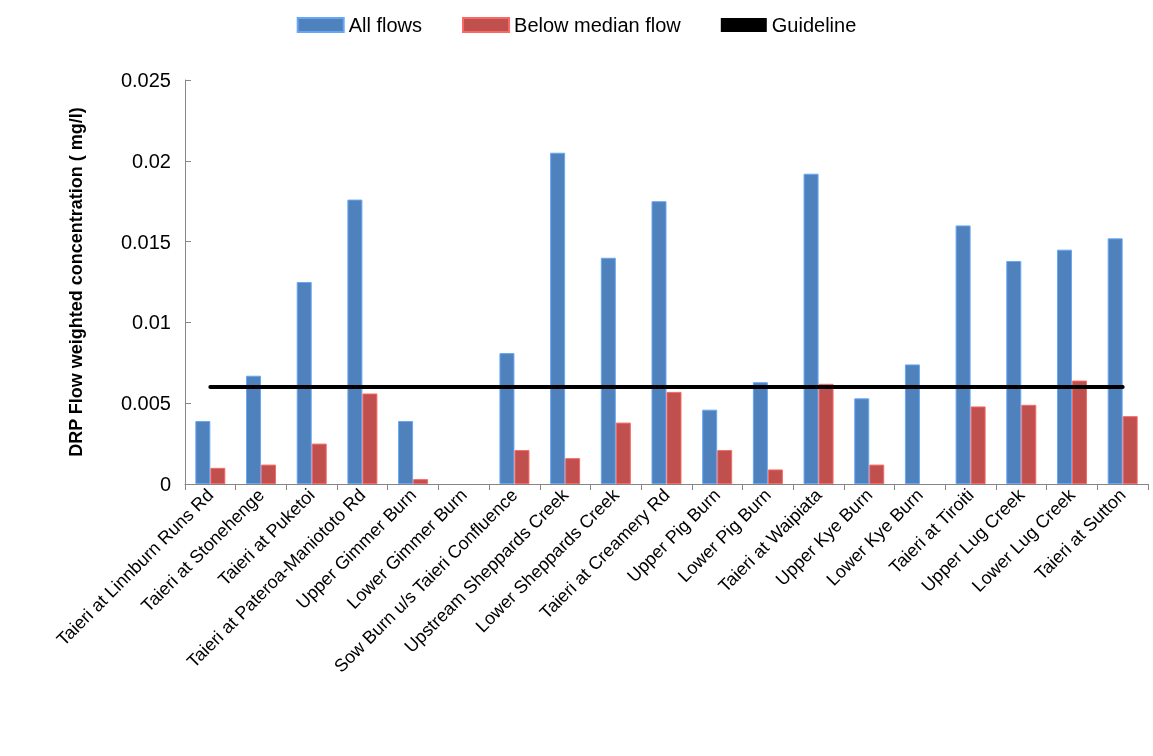 This screenshot has width=1153, height=756. I want to click on y-tick-label: 0.015, so click(145, 241).